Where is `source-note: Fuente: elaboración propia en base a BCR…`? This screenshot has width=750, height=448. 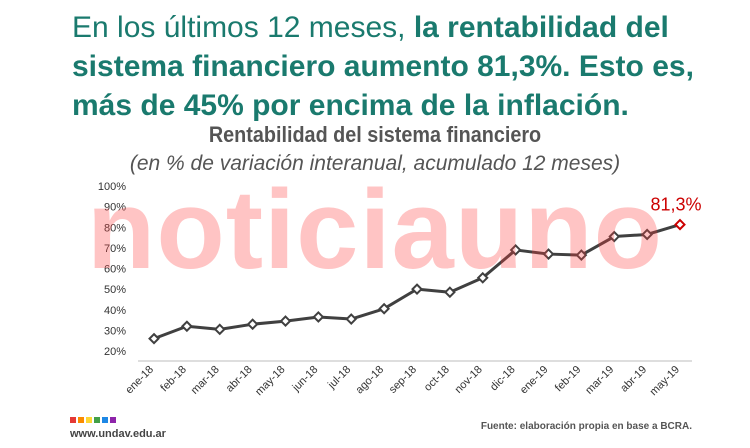 source-note: Fuente: elaboración propia en base a BCR… is located at coordinates (586, 426).